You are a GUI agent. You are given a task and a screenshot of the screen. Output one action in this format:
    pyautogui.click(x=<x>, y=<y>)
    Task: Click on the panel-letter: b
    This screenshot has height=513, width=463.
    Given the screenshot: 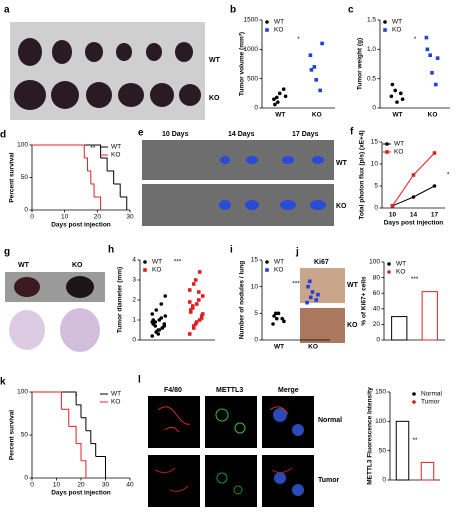 What is the action you would take?
    pyautogui.click(x=233, y=10)
    